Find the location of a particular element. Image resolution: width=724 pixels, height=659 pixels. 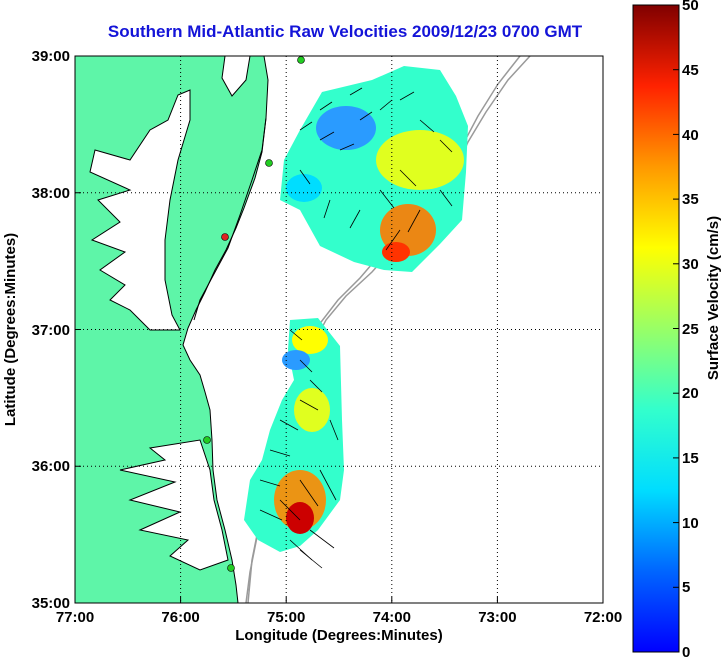

y-axis-label: Latitude (Degrees:Minutes) is located at coordinates (10, 329).